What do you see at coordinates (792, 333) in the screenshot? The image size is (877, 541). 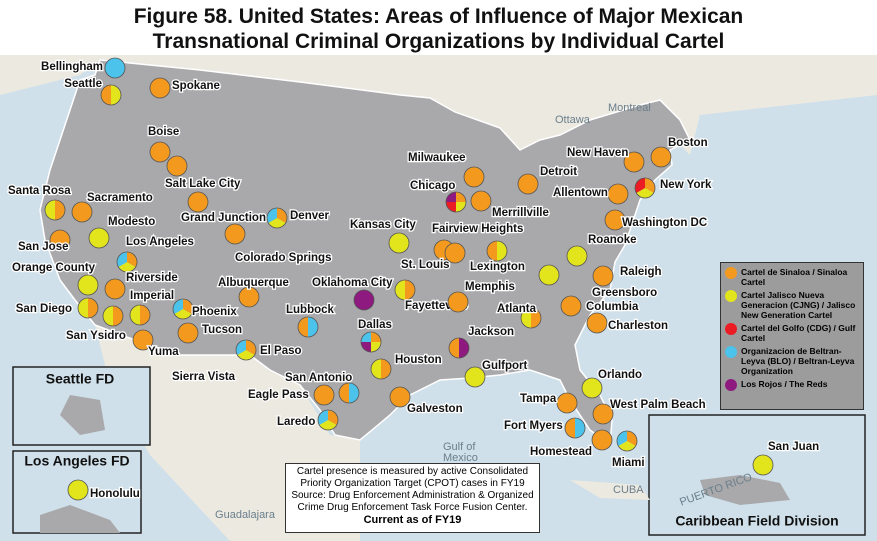 I see `legend-item: Cartel del Golfo (CDG) / Gulf Cartel` at bounding box center [792, 333].